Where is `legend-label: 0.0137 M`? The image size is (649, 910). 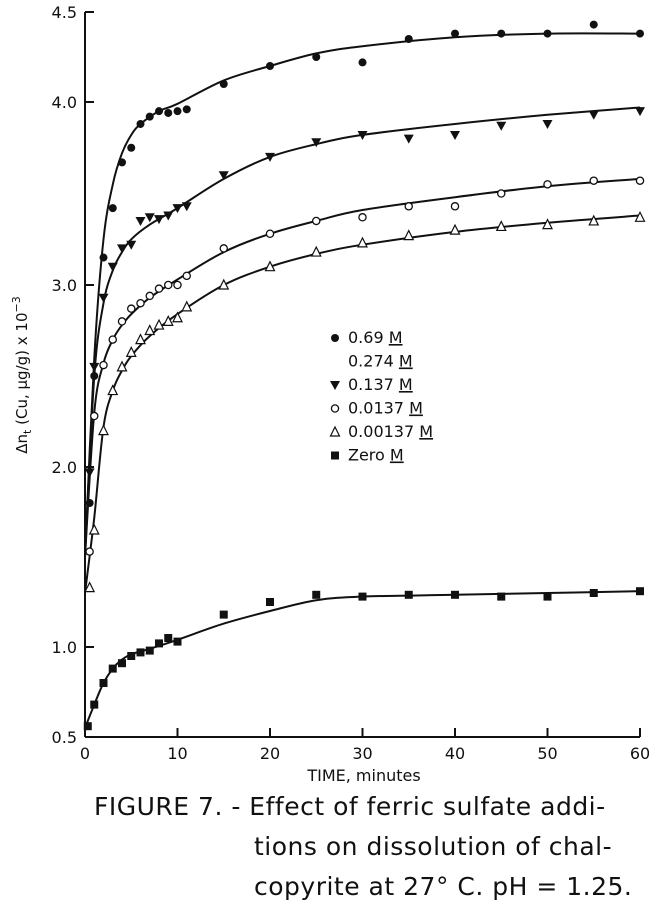 legend-label: 0.0137 M is located at coordinates (385, 408).